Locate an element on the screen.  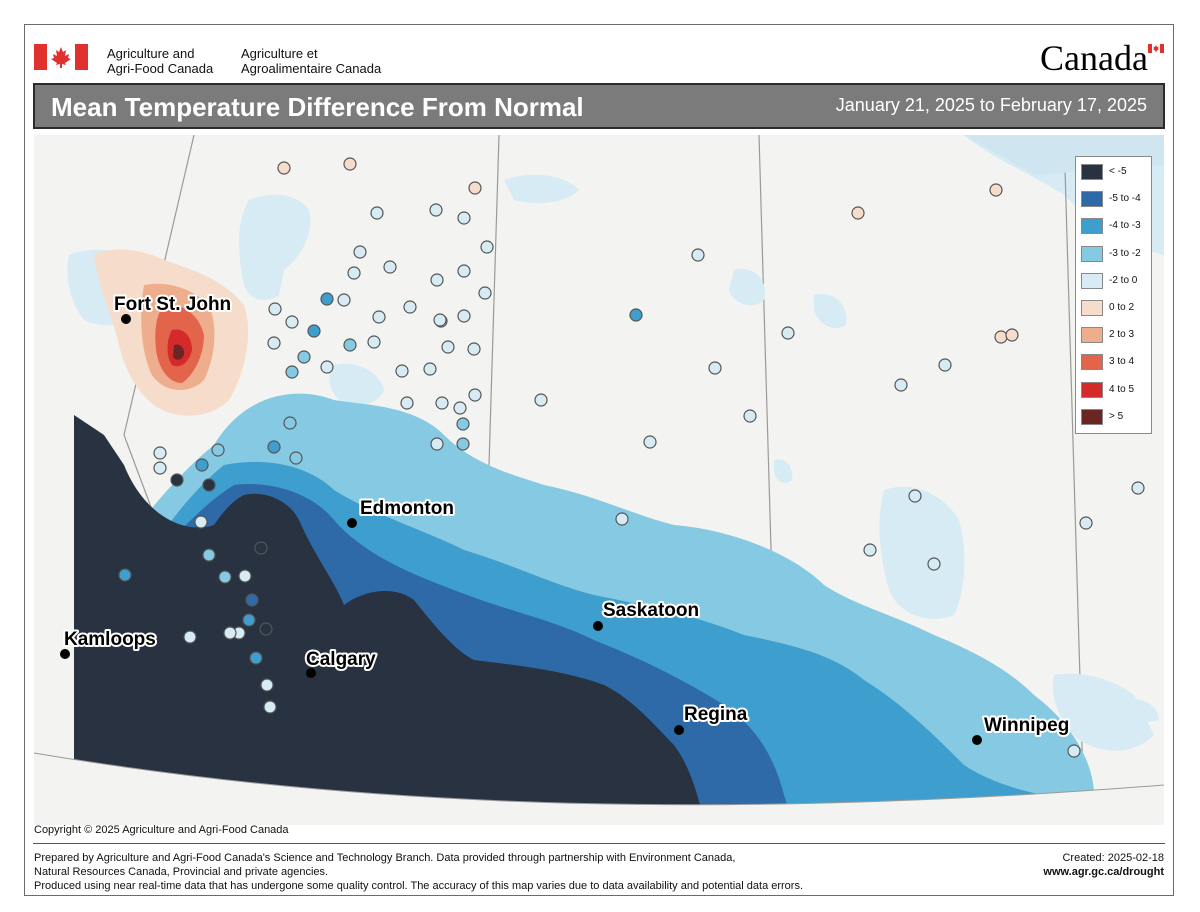
legend-item: 0 to 2 is located at coordinates (1116, 308).